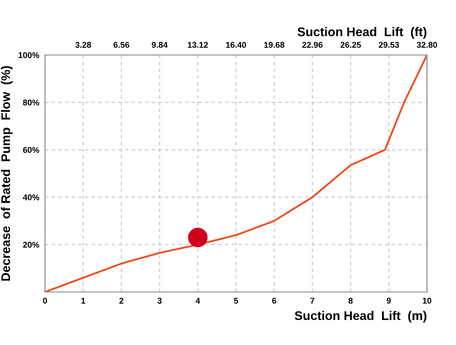 Image resolution: width=456 pixels, height=345 pixels. I want to click on x-tick-label: 4, so click(198, 301).